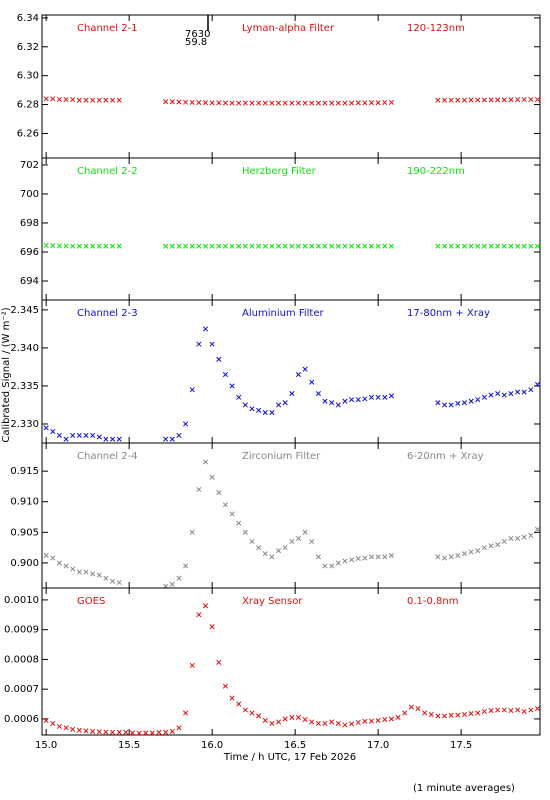 The image size is (550, 800). What do you see at coordinates (378, 745) in the screenshot?
I see `x-tick-label: 17.0` at bounding box center [378, 745].